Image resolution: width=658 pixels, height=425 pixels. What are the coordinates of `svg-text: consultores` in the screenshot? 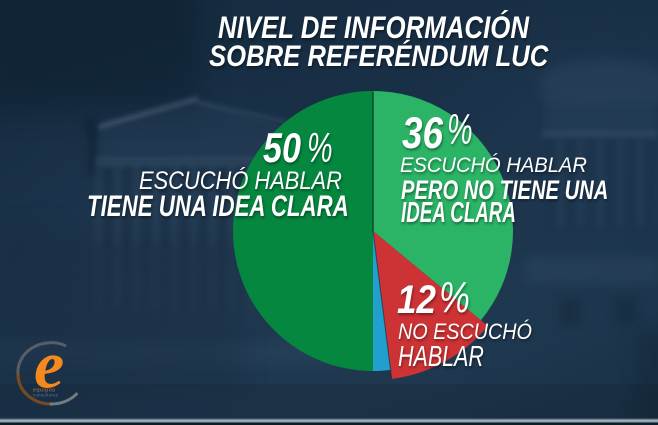 It's located at (45, 395).